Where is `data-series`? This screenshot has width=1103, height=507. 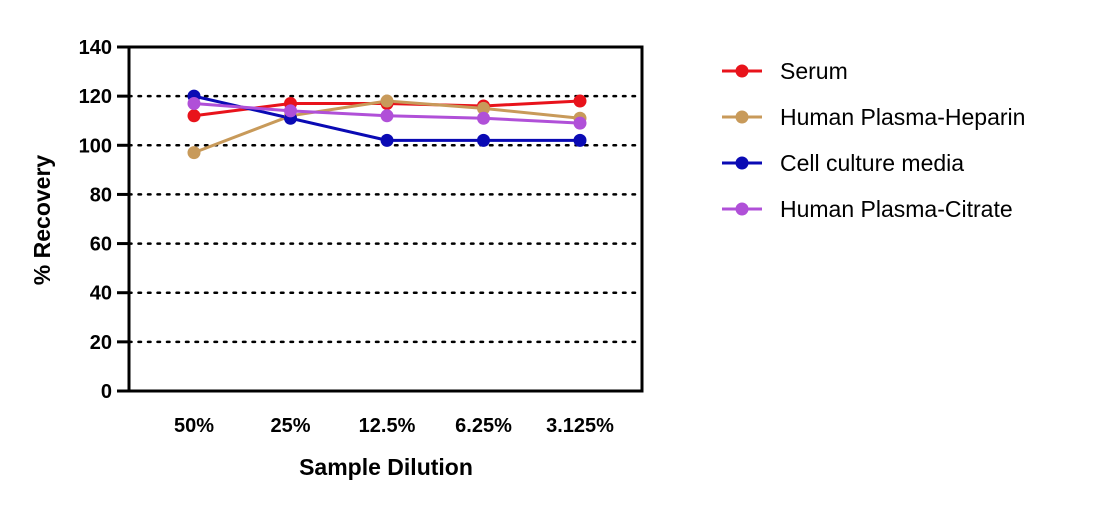 data-series is located at coordinates (387, 124).